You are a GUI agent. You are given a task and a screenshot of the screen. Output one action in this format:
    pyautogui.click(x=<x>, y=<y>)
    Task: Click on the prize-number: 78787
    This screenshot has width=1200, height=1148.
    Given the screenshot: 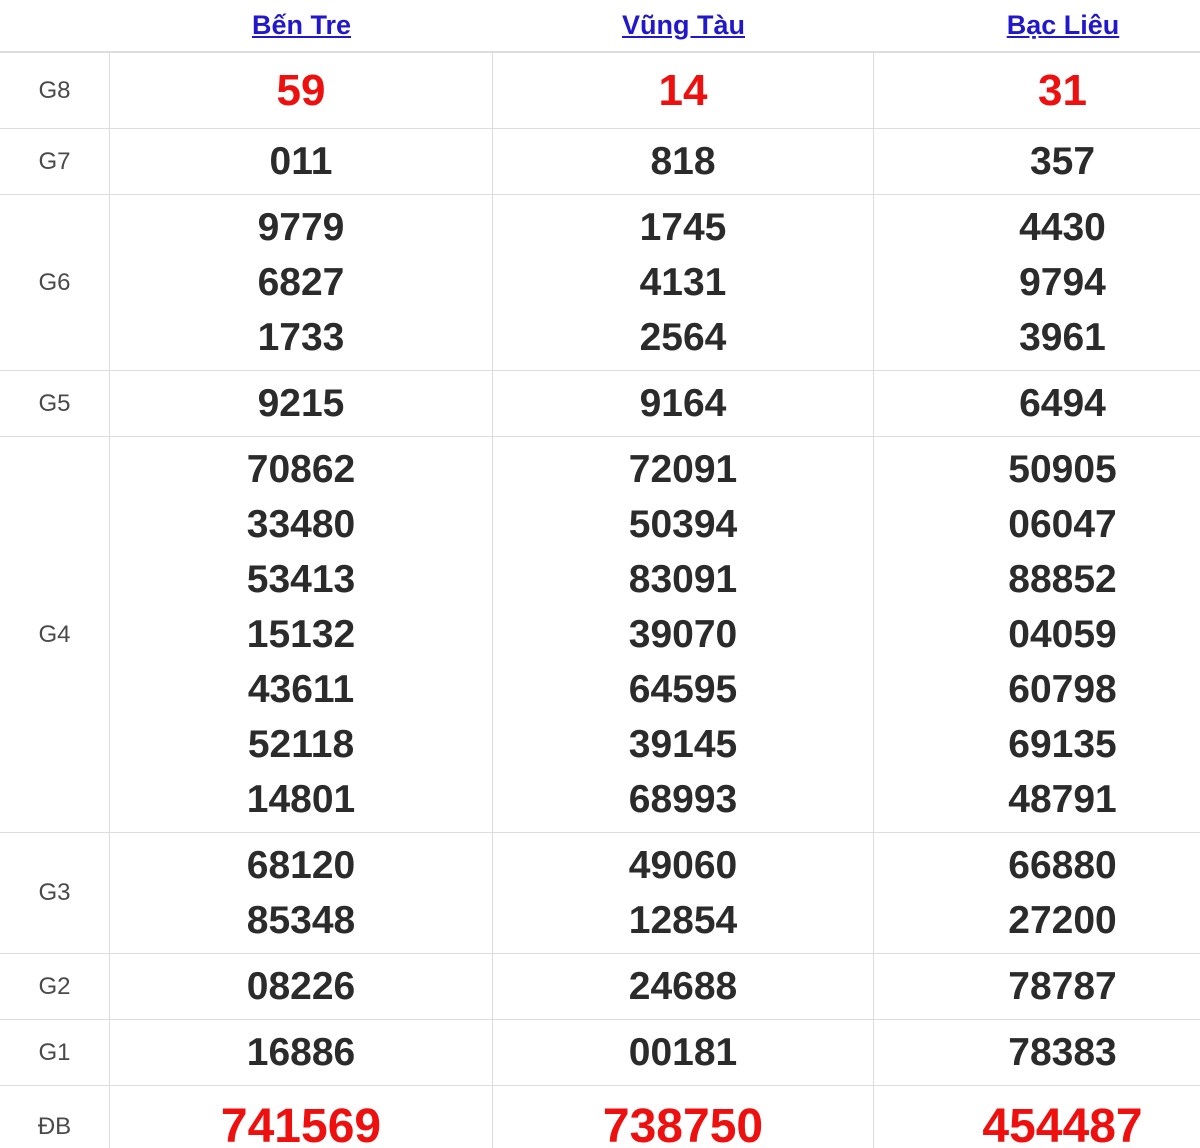 What is the action you would take?
    pyautogui.click(x=1062, y=986)
    